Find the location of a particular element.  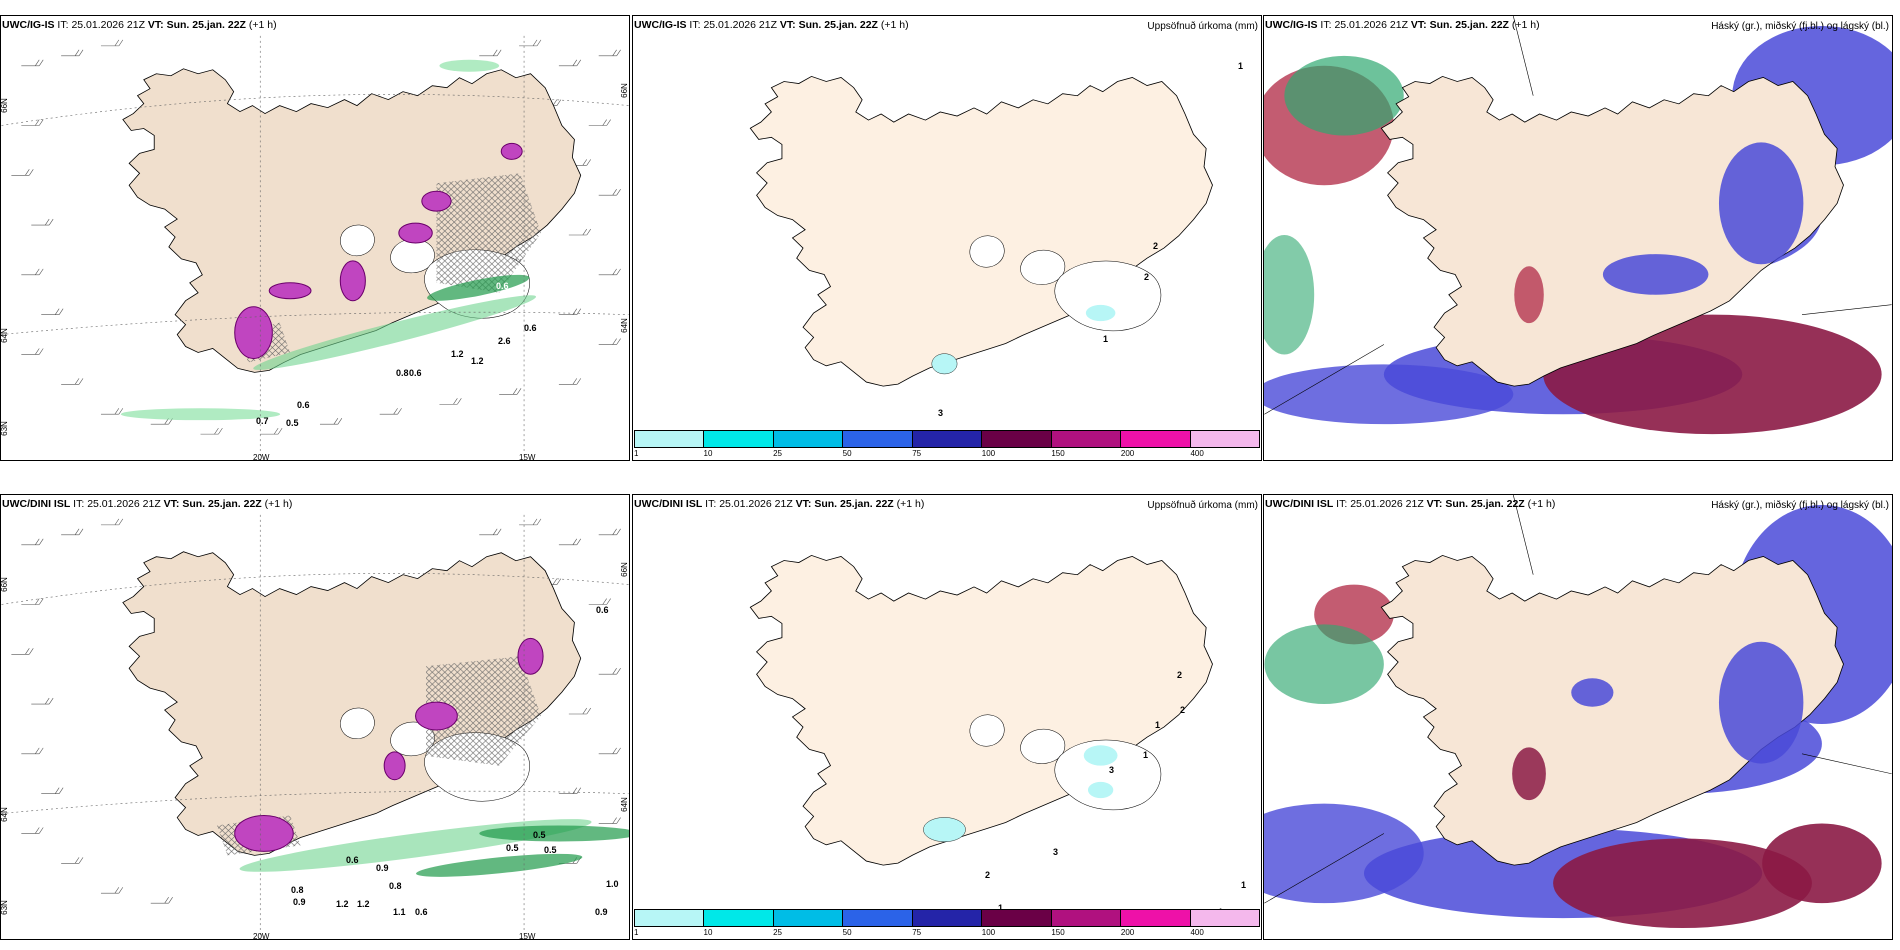

lat-label-66-right: 66N is located at coordinates (624, 569).